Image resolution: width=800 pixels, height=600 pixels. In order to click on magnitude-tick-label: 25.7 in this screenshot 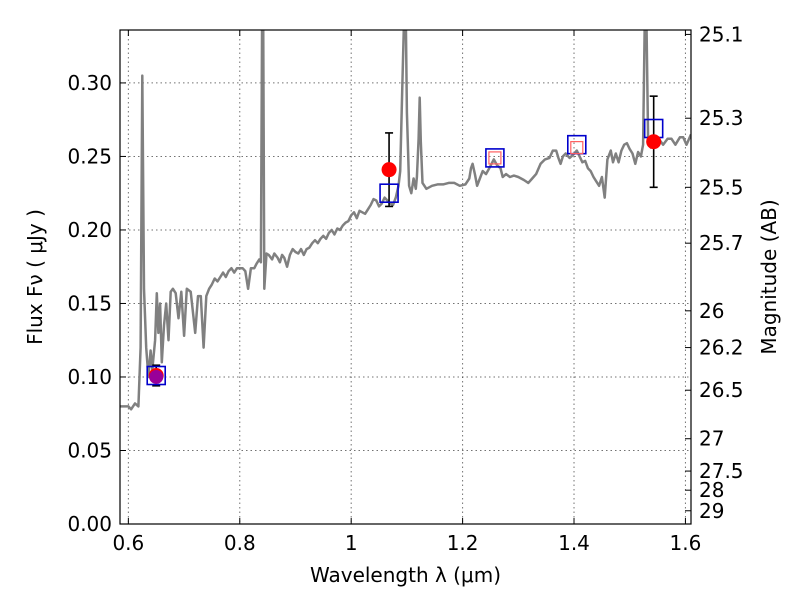, I will do `click(721, 243)`.